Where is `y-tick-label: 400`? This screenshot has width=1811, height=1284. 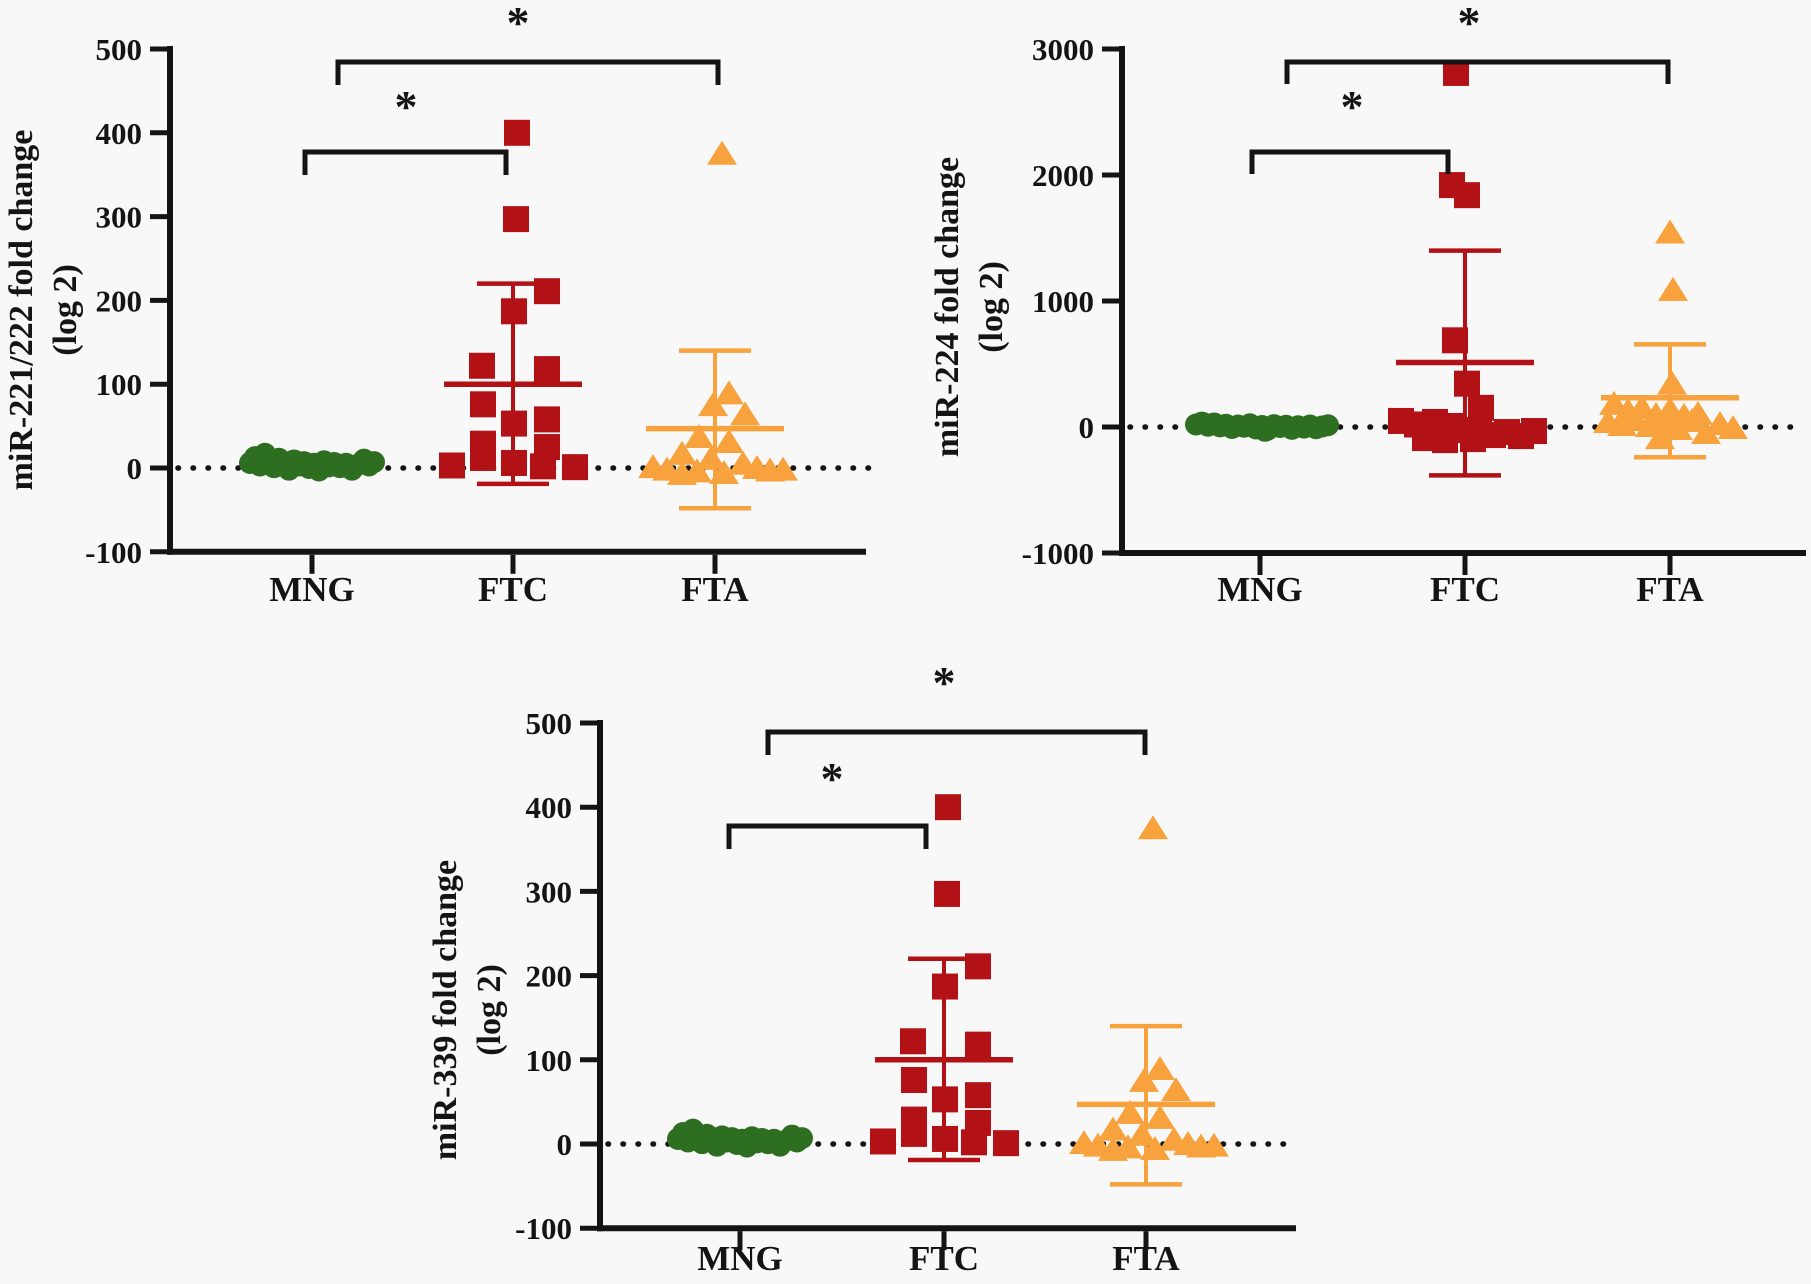 y-tick-label: 400 is located at coordinates (549, 807).